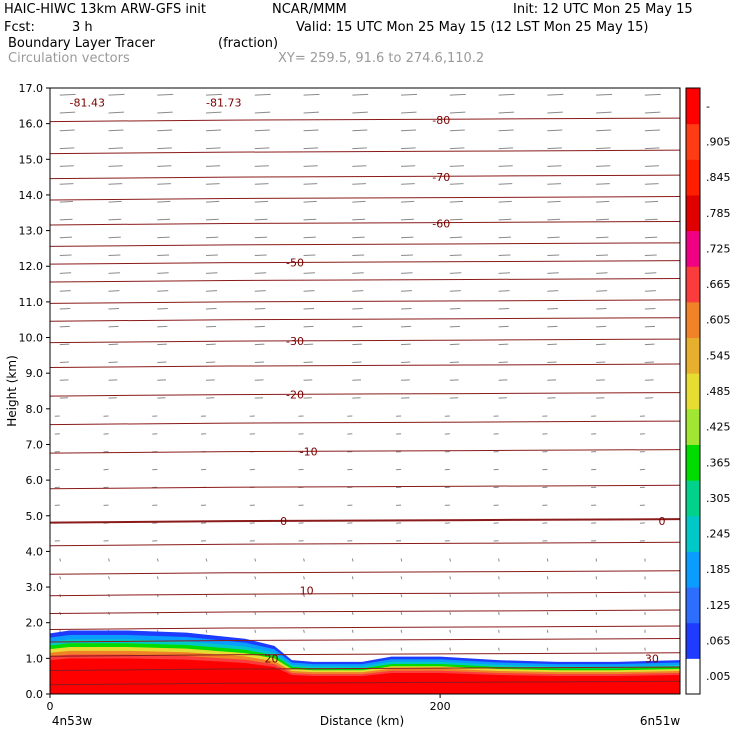  Describe the element at coordinates (35, 373) in the screenshot. I see `y-tick-label-9: 9.0` at that location.